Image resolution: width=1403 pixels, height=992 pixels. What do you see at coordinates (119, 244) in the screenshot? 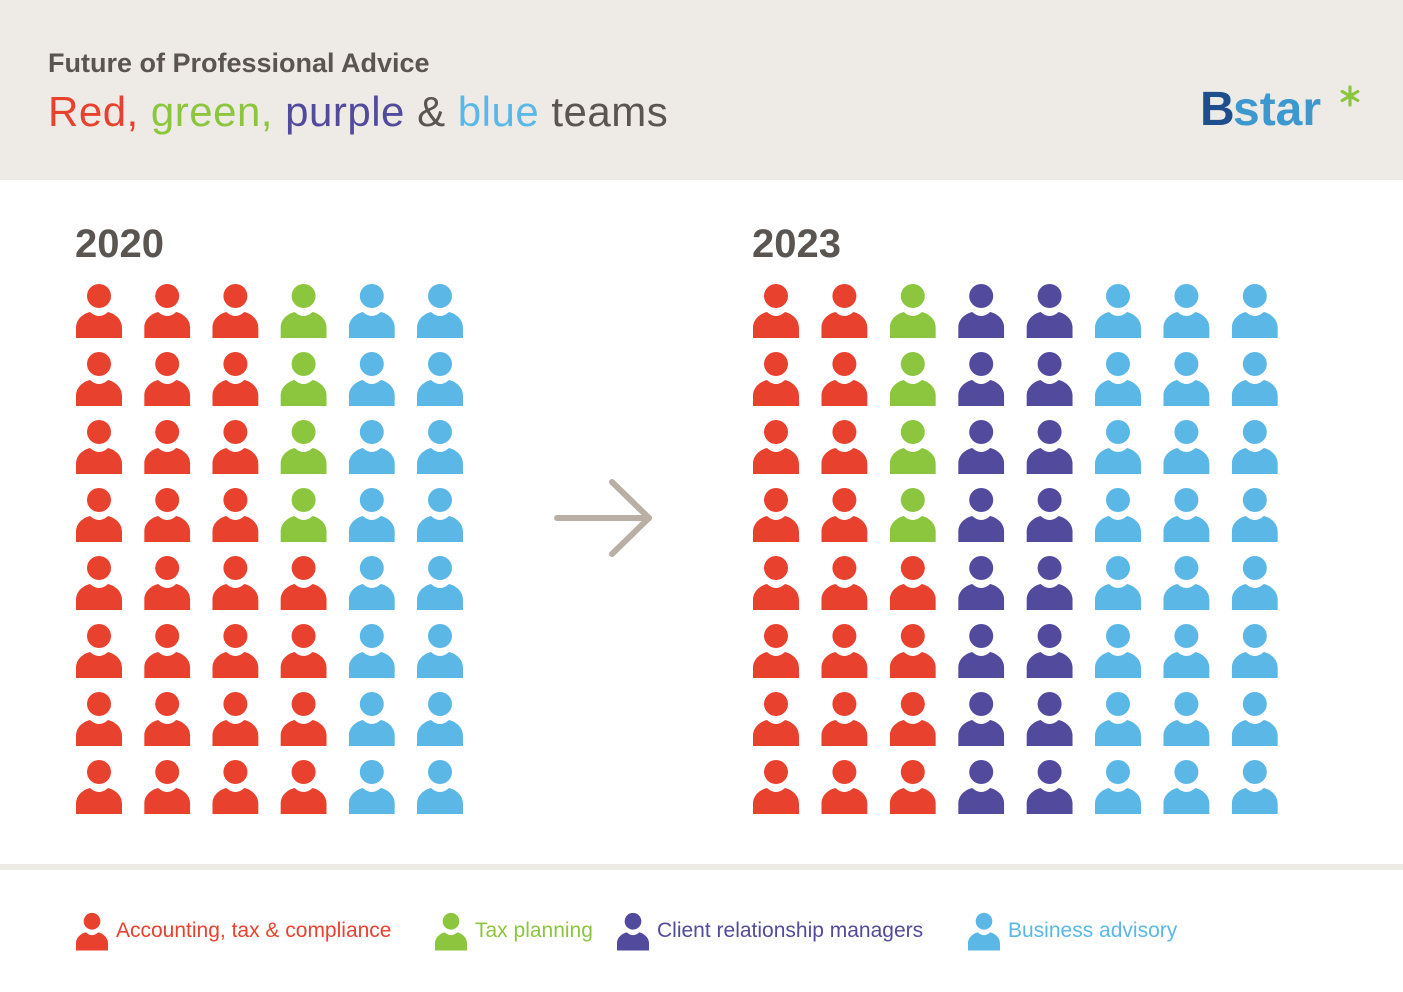
I see `year-2020-label: 2020` at bounding box center [119, 244].